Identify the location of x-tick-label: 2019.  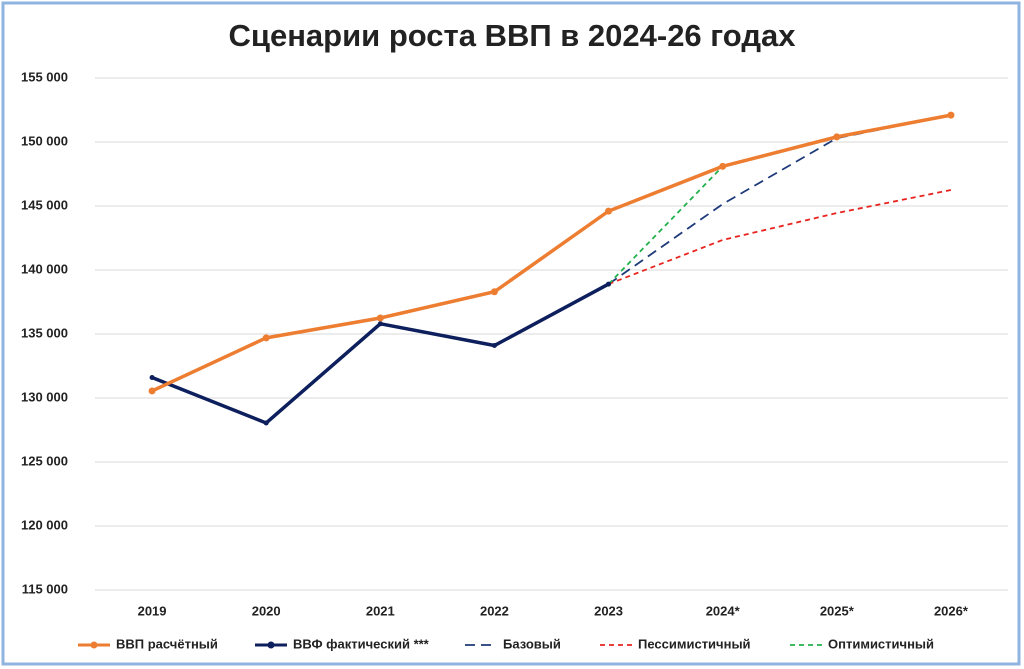
(152, 610).